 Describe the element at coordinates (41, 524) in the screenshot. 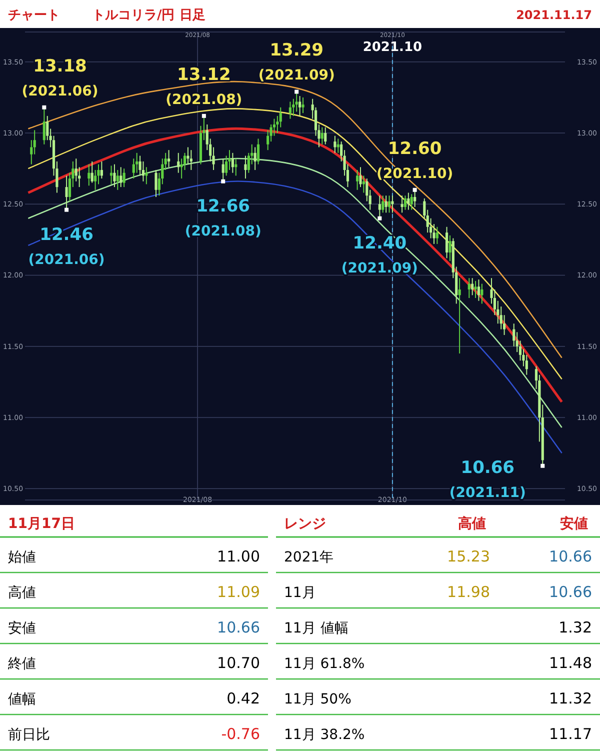

I see `text: 11月17日` at that location.